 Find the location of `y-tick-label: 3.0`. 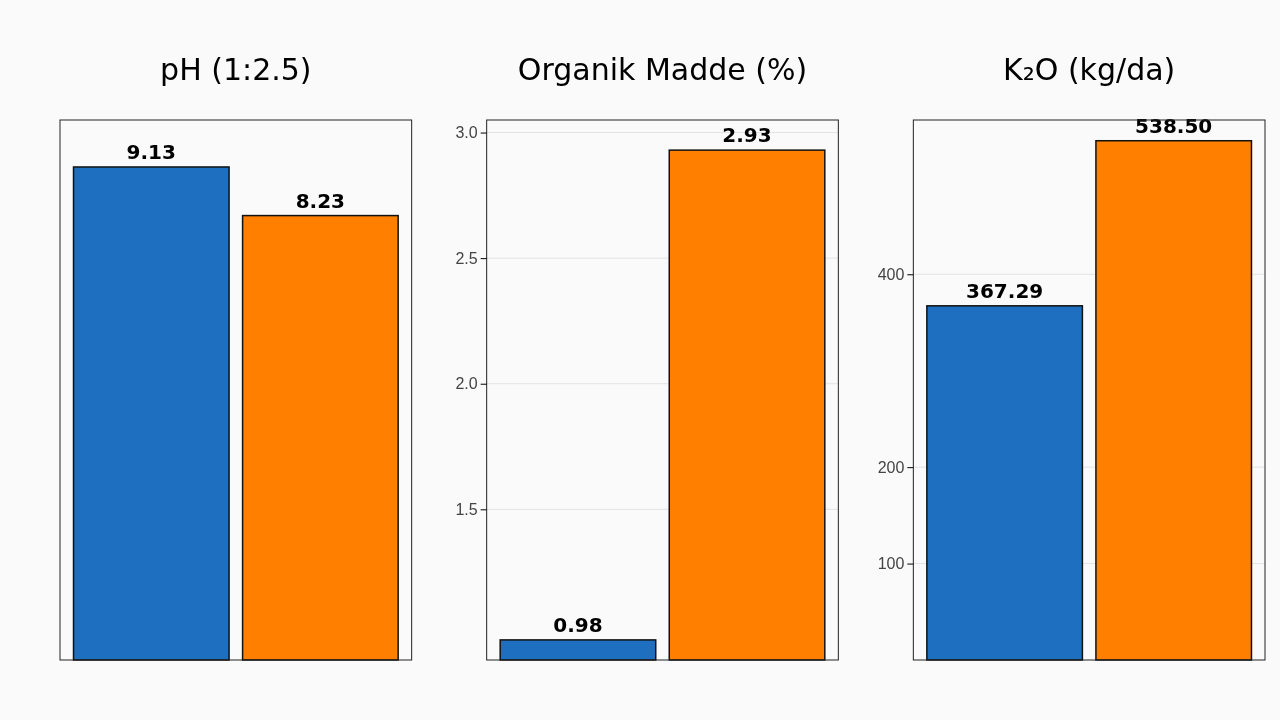

y-tick-label: 3.0 is located at coordinates (466, 133).